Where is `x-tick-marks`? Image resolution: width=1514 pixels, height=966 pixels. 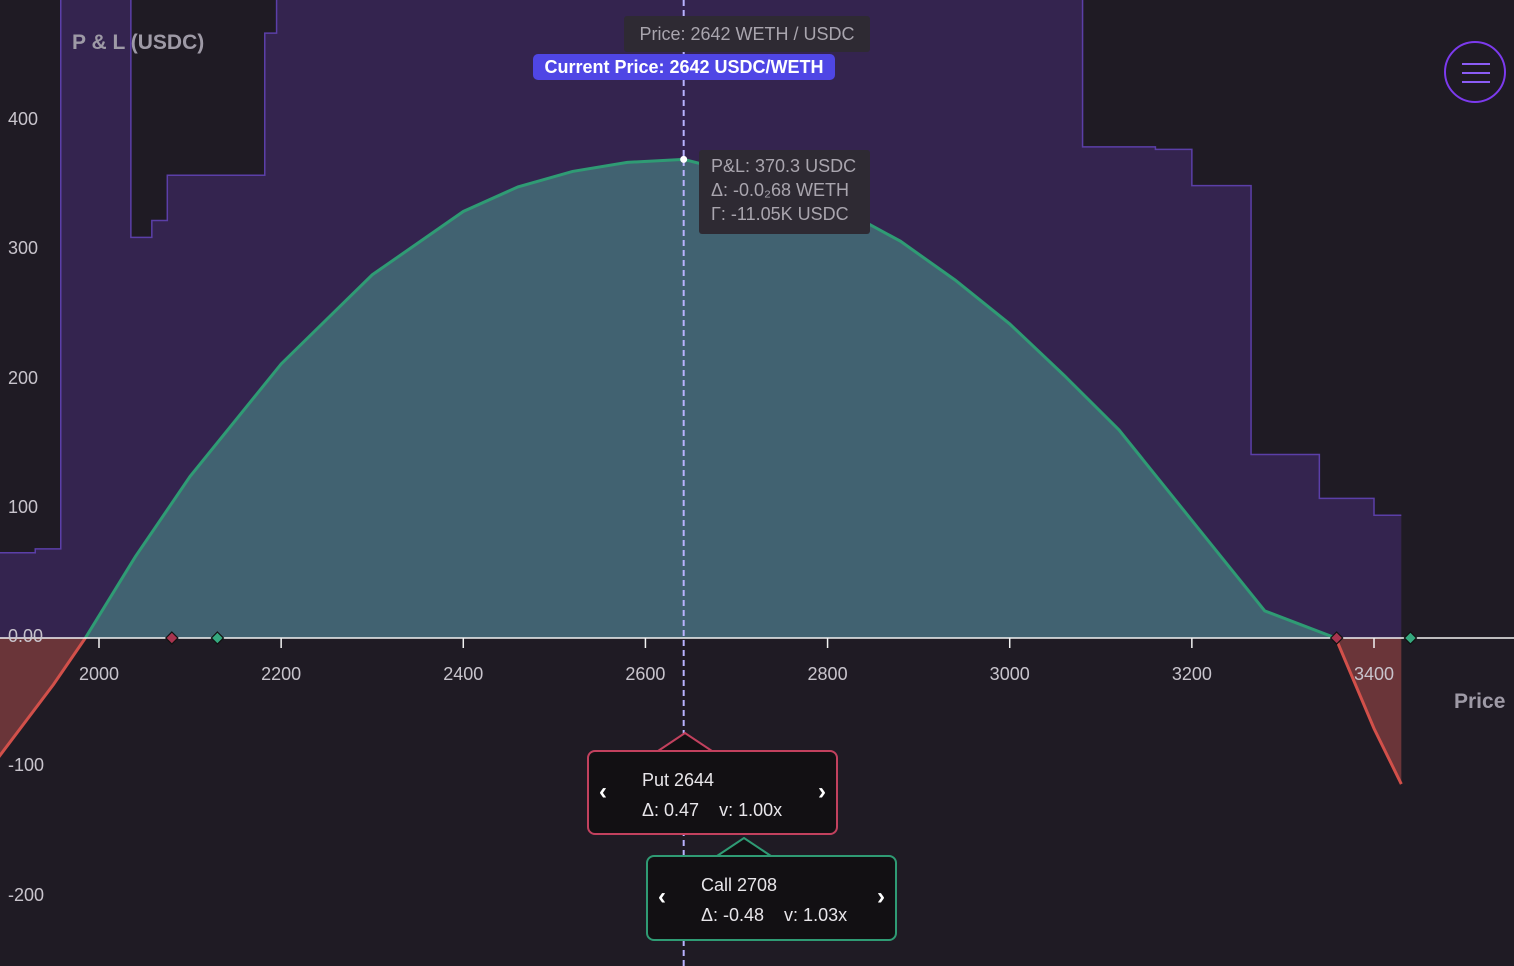 x-tick-marks is located at coordinates (736, 643).